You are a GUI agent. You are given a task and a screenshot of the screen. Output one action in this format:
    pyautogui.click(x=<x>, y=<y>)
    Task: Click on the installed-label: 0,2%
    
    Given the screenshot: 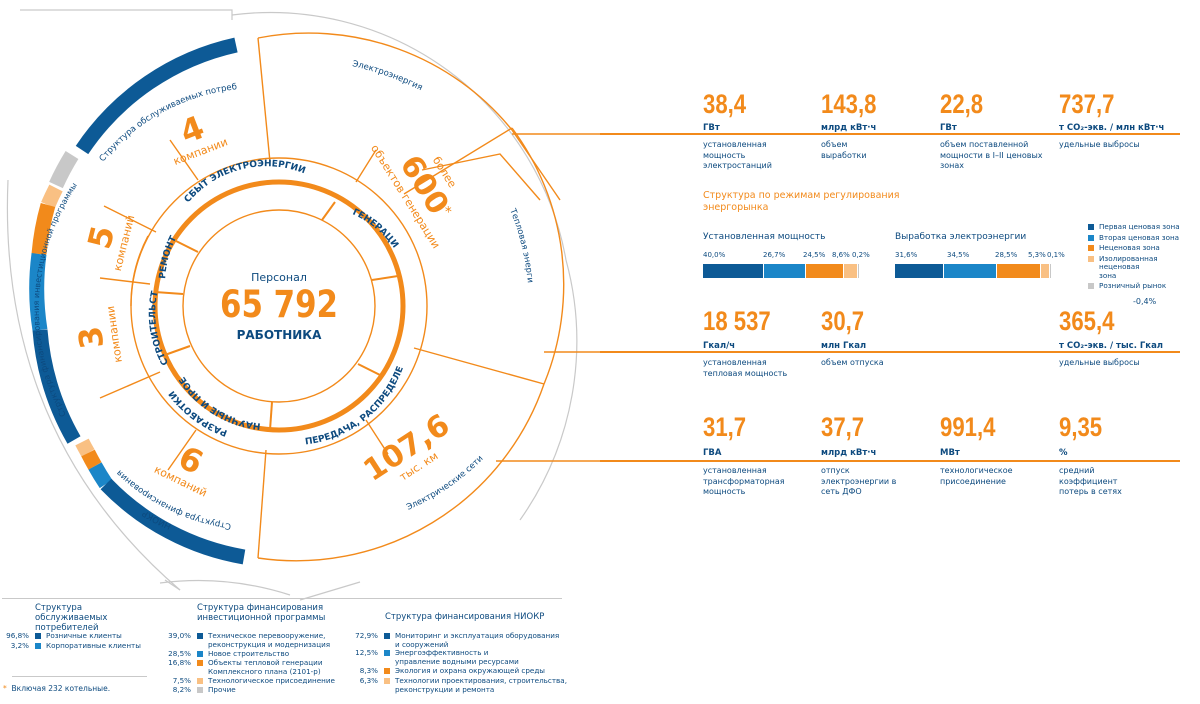 What is the action you would take?
    pyautogui.click(x=861, y=255)
    